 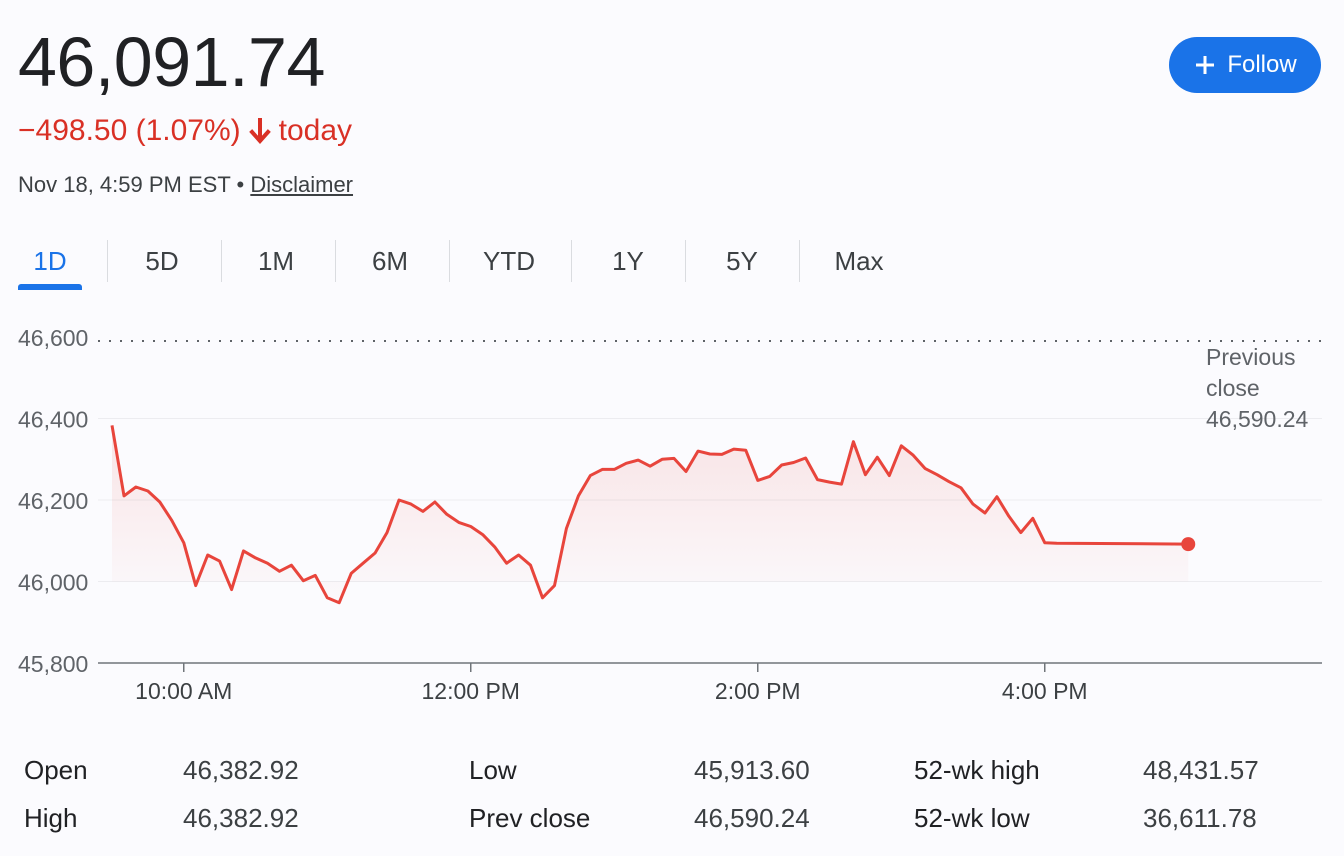 What do you see at coordinates (183, 691) in the screenshot?
I see `x-tick-label: 10:00 AM` at bounding box center [183, 691].